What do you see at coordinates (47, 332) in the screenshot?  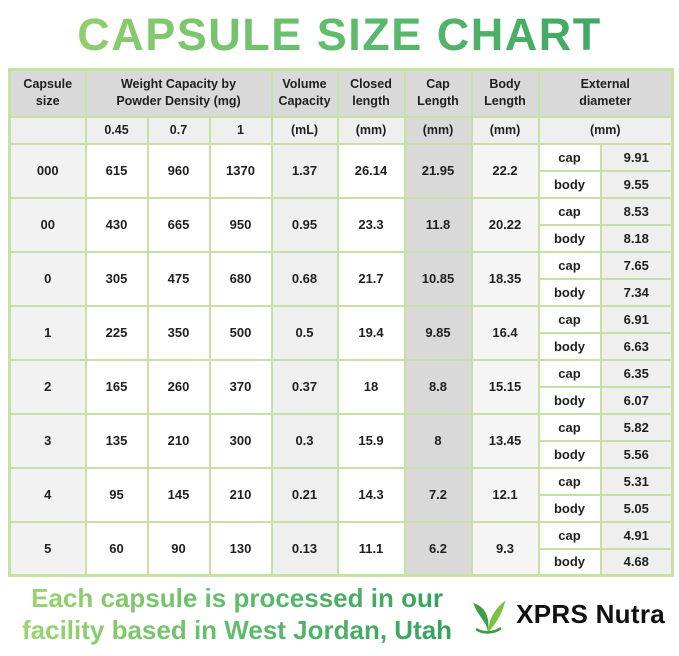 I see `cell-capsule-size: 1` at bounding box center [47, 332].